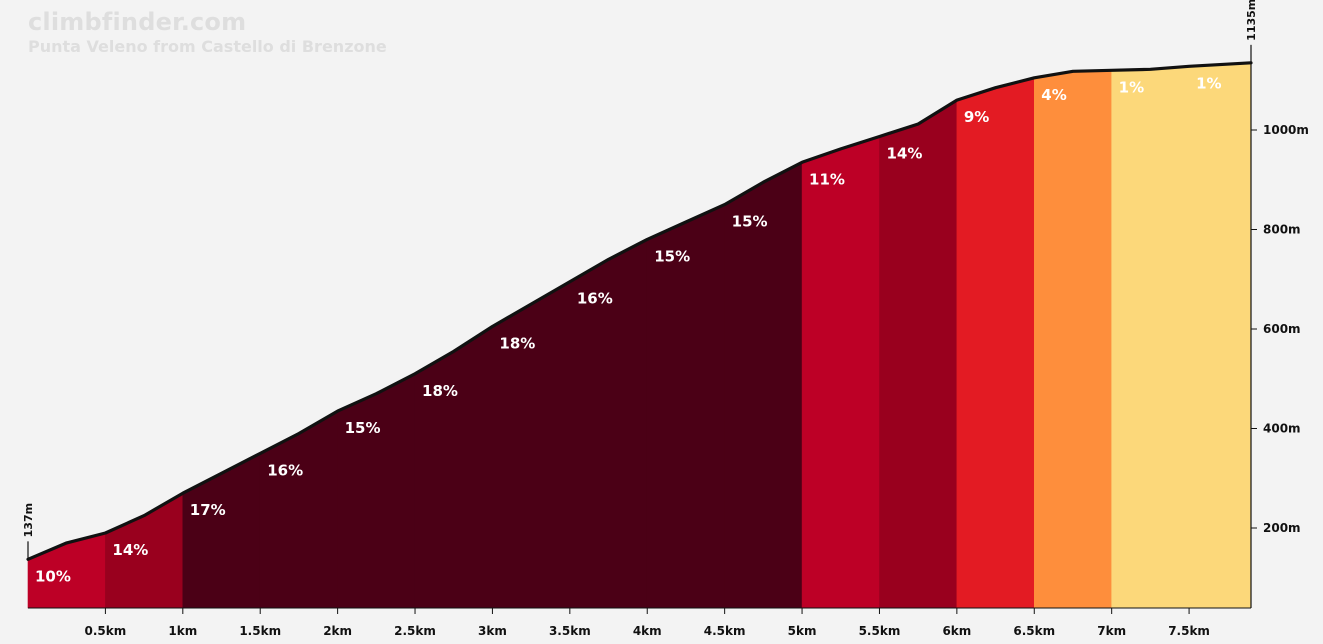 Image resolution: width=1323 pixels, height=644 pixels. Describe the element at coordinates (208, 510) in the screenshot. I see `grade-label-3: 17%` at that location.